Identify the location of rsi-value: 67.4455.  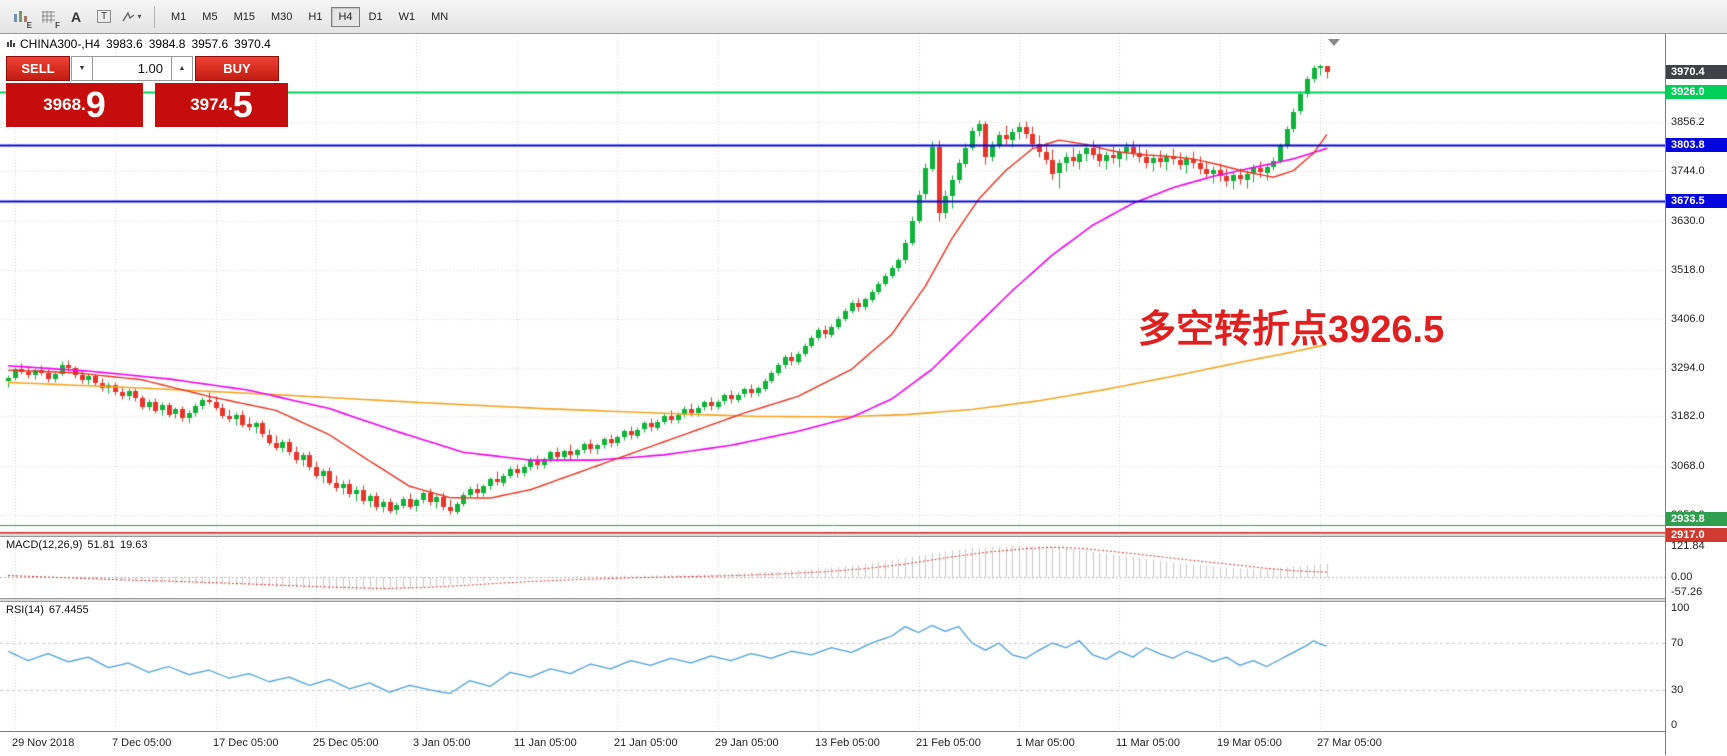
(68, 610).